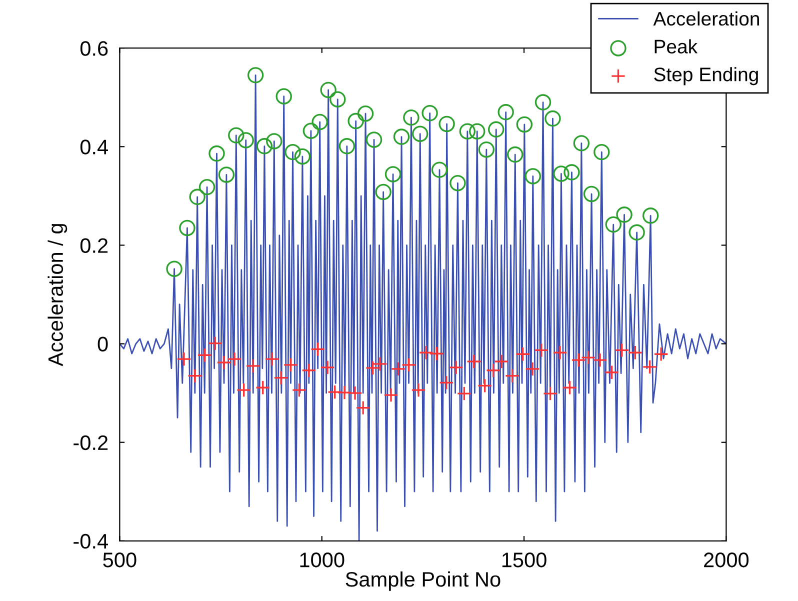 The image size is (798, 601). Describe the element at coordinates (103, 344) in the screenshot. I see `y-tick-label: 0` at that location.